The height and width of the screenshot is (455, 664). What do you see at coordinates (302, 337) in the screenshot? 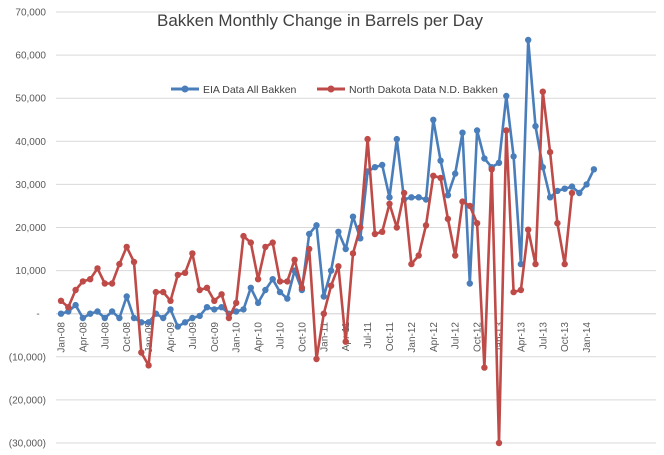
I see `x-tick-label: Oct-10` at bounding box center [302, 337].